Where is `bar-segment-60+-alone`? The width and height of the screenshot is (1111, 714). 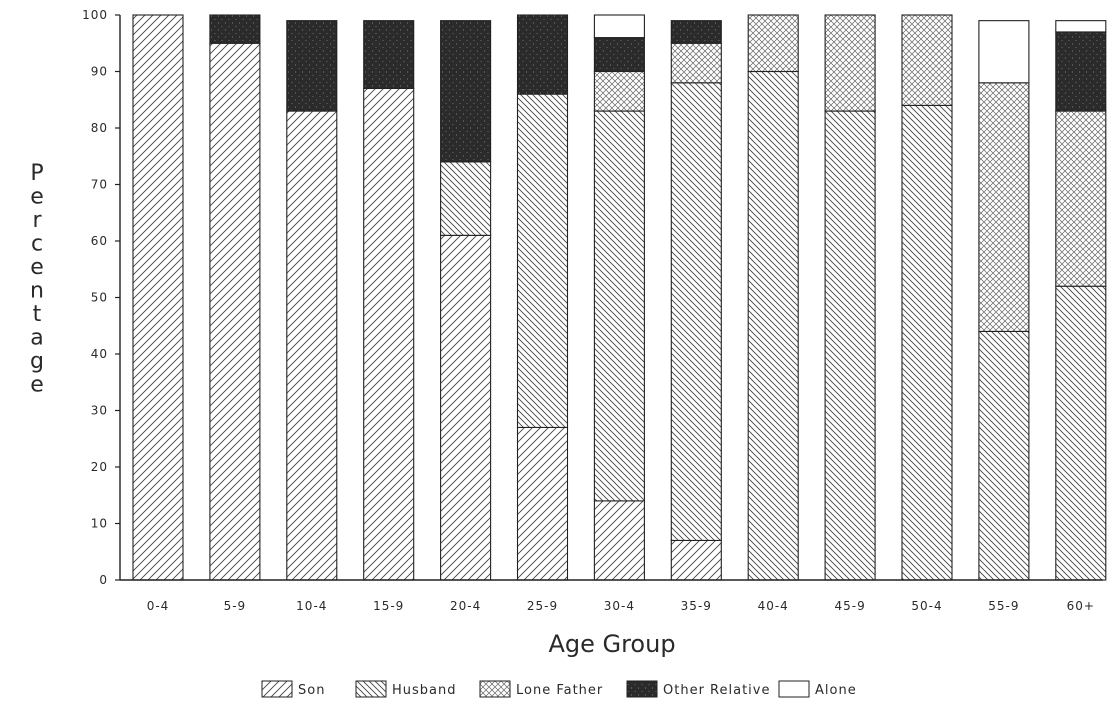 bar-segment-60+-alone is located at coordinates (1081, 26).